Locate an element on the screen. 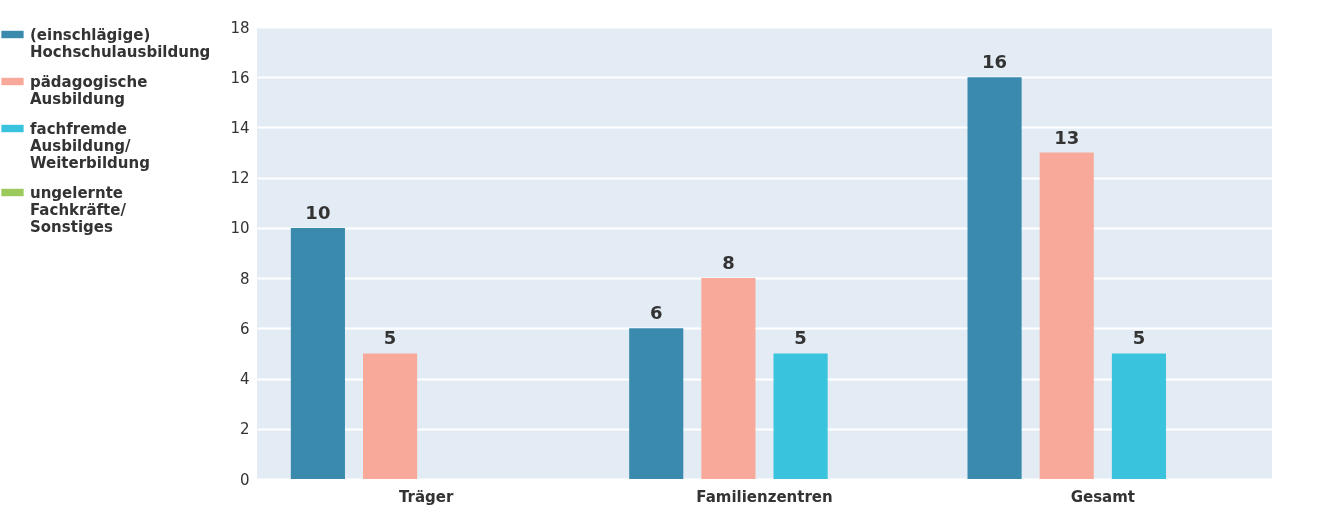 The image size is (1341, 509). y-tick-label: 8 is located at coordinates (244, 278).